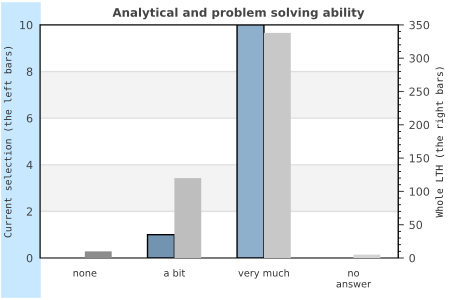  What do you see at coordinates (420, 58) in the screenshot?
I see `y2-tick-label: 300` at bounding box center [420, 58].